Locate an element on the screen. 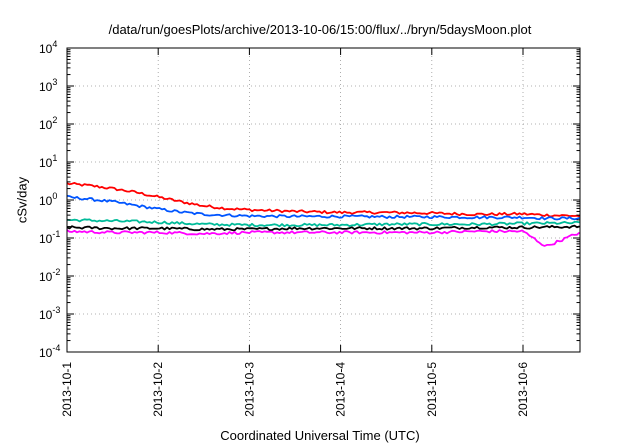 This screenshot has width=640, height=448. series-lines is located at coordinates (323, 214).